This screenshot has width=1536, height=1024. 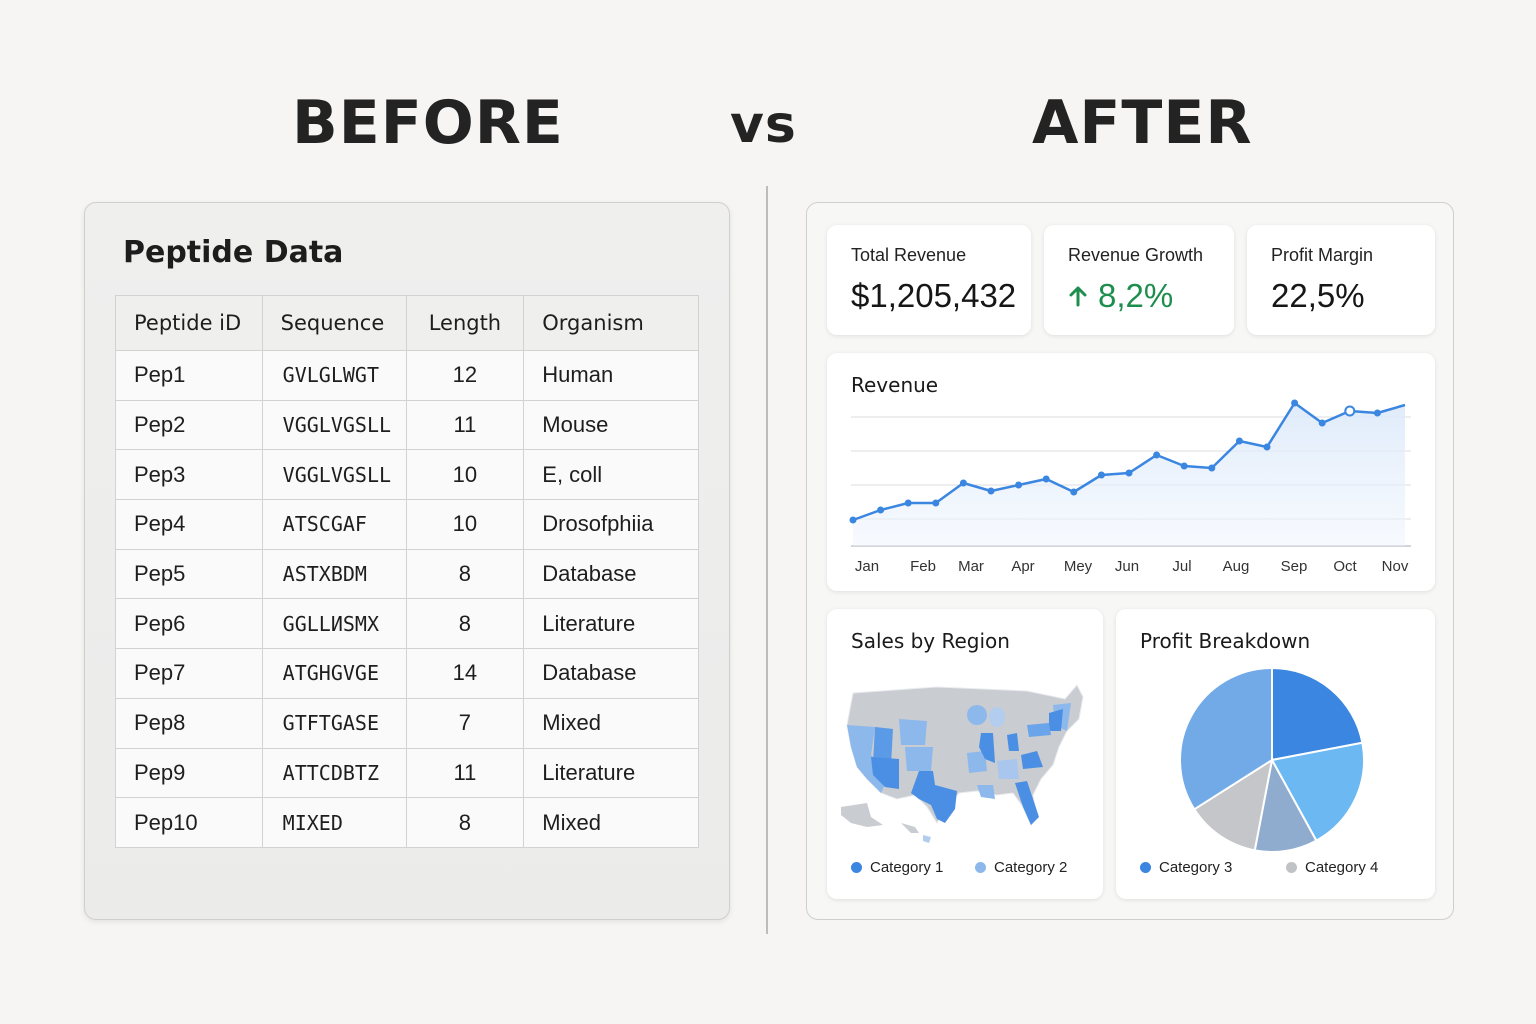 What do you see at coordinates (867, 566) in the screenshot?
I see `x-axis-label: Jan` at bounding box center [867, 566].